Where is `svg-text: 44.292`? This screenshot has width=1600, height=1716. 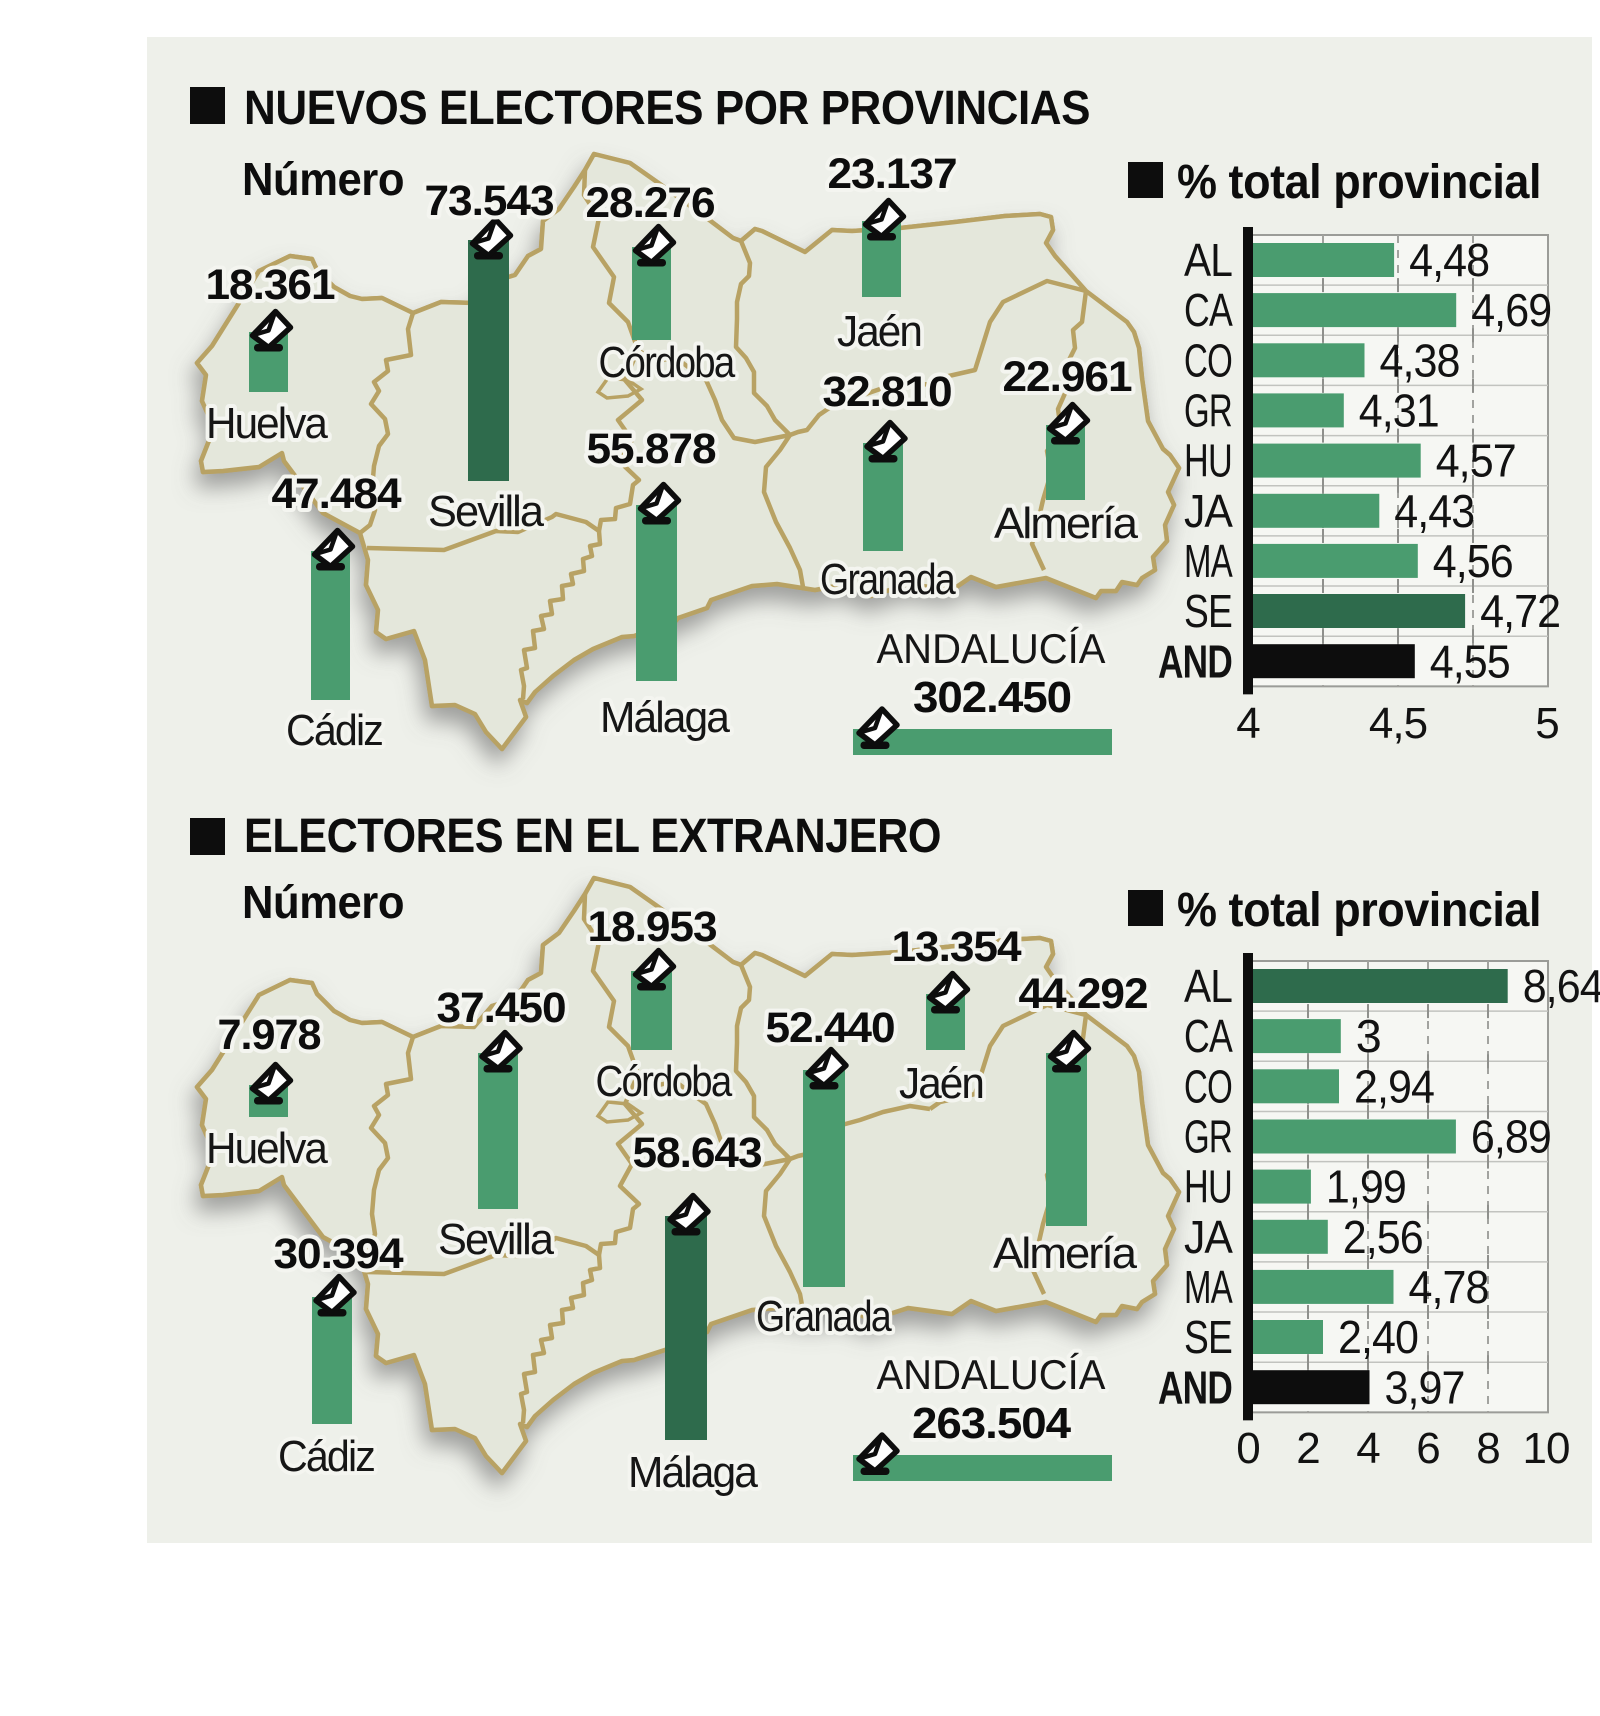
svg-text: 44.292 is located at coordinates (1083, 994).